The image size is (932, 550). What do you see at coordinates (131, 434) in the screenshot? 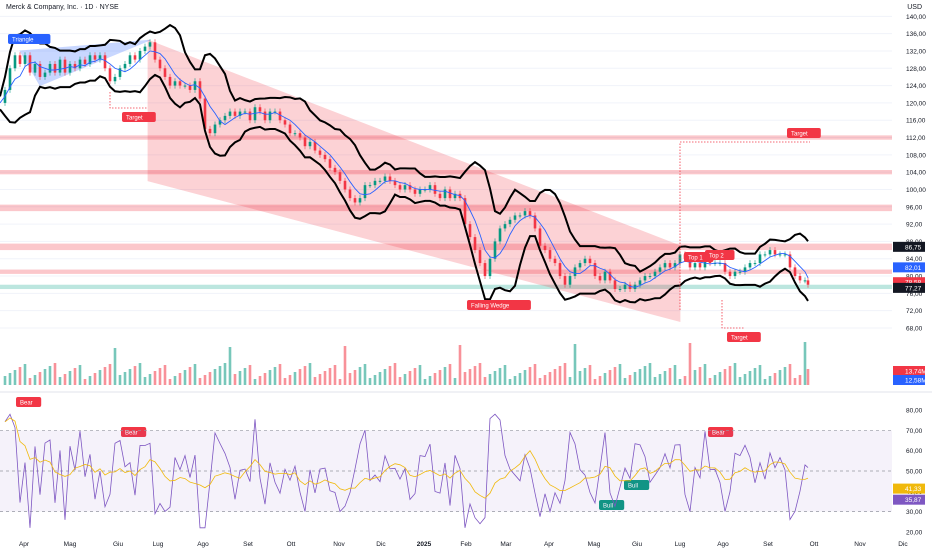
I see `annotation-label: Bear` at bounding box center [131, 434].